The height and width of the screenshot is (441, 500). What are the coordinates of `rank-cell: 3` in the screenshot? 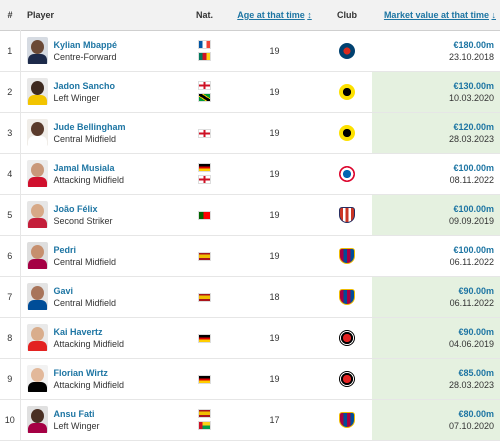 It's located at (10, 132).